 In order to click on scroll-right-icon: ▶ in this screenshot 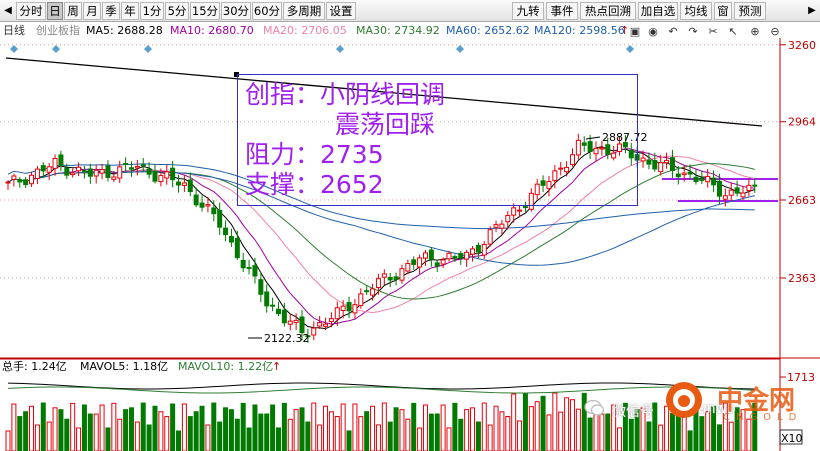, I will do `click(812, 10)`.